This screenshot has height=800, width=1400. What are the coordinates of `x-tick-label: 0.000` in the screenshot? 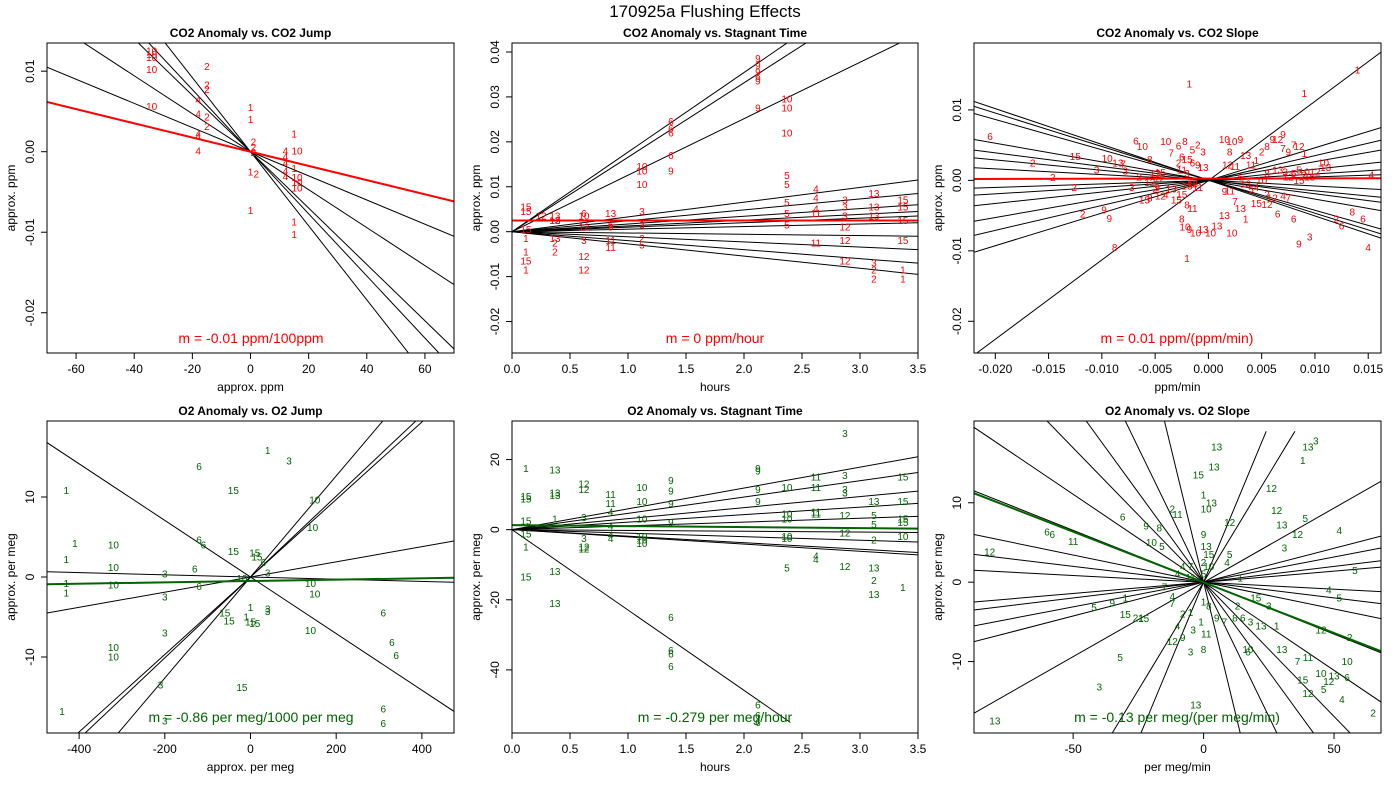 It's located at (1208, 369).